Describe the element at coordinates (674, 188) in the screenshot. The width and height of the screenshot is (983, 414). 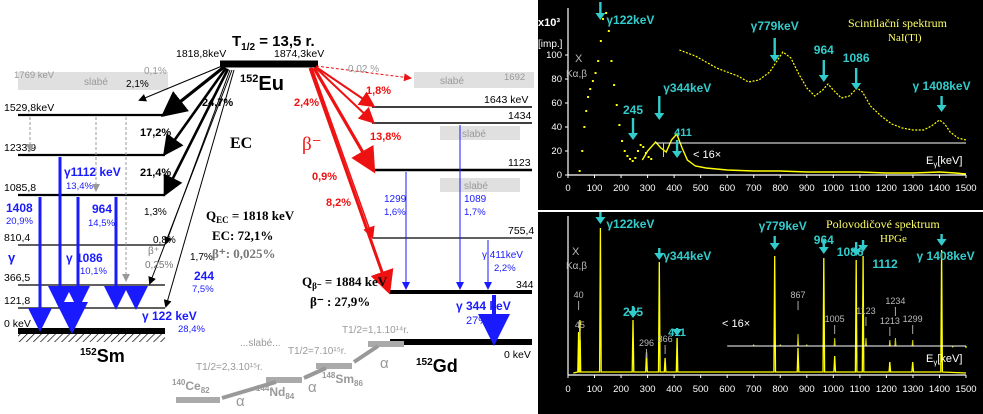
I see `x-tick-label: 400` at that location.